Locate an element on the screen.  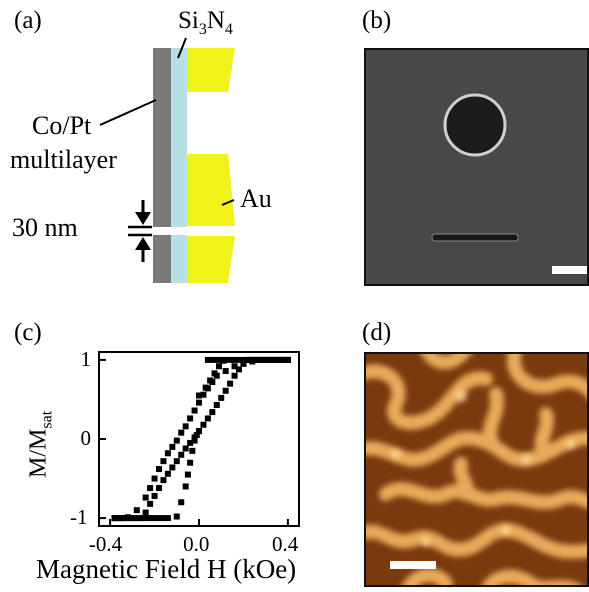
nanogap is located at coordinates (195, 231).